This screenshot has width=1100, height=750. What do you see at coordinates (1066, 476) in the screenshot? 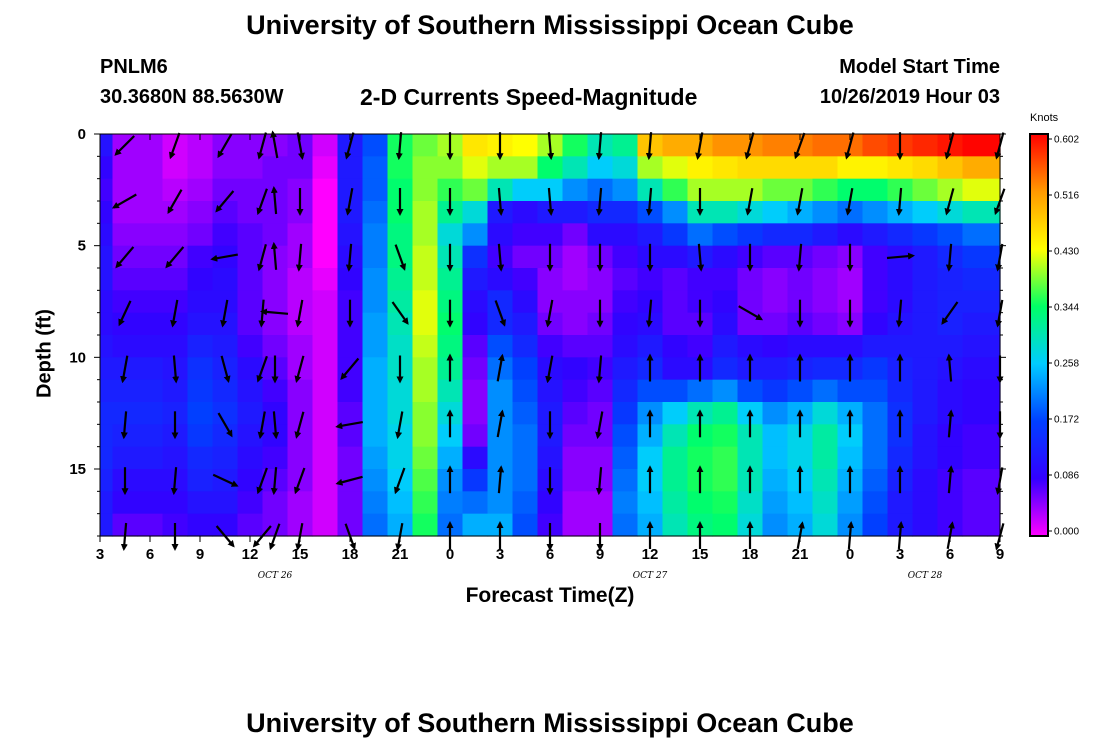
I see `colorbar-tick-label: 0.086` at bounding box center [1066, 476].